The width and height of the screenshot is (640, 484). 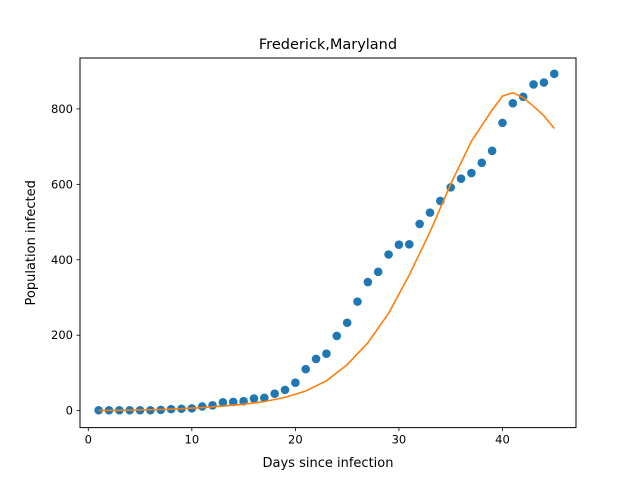 What do you see at coordinates (62, 109) in the screenshot?
I see `y-tick-label: 800` at bounding box center [62, 109].